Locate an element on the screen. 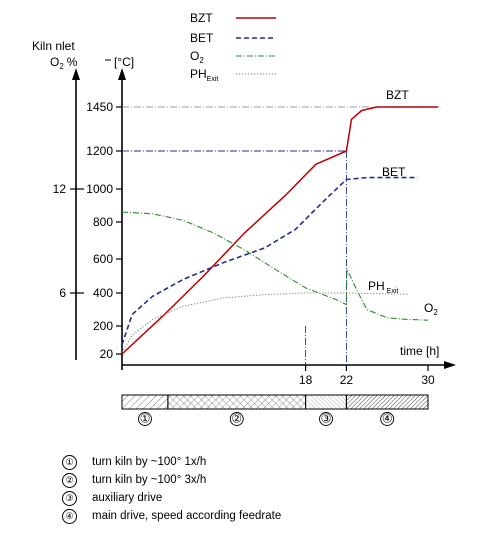  phase-note-marker: ② is located at coordinates (69, 480).